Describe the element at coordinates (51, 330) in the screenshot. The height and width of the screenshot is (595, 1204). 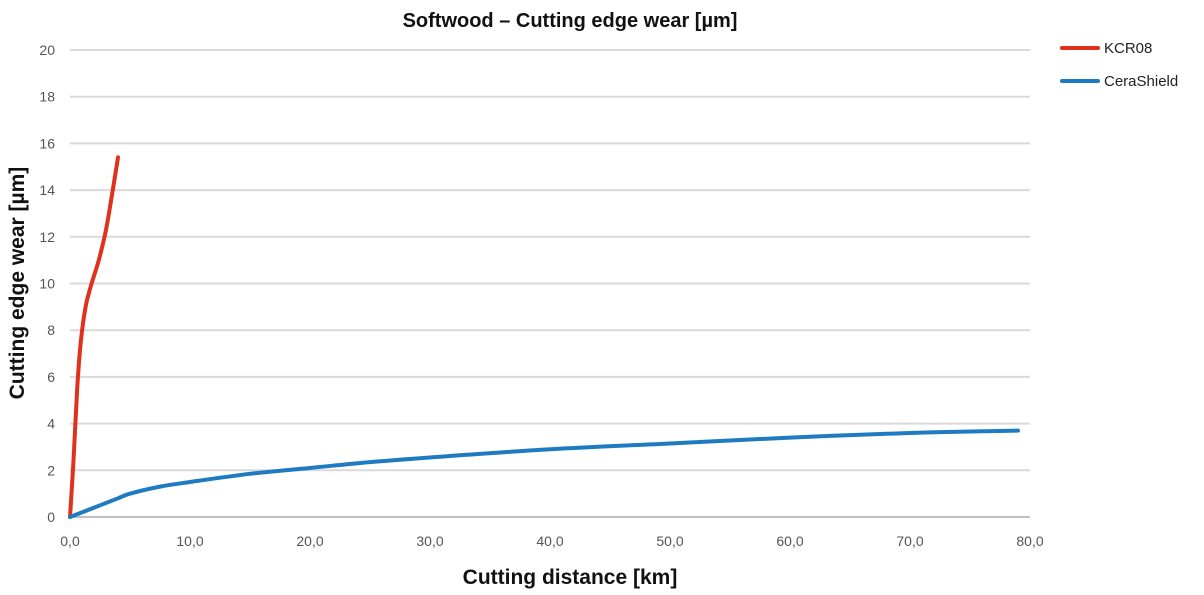
I see `y-tick-label-8: 8` at that location.